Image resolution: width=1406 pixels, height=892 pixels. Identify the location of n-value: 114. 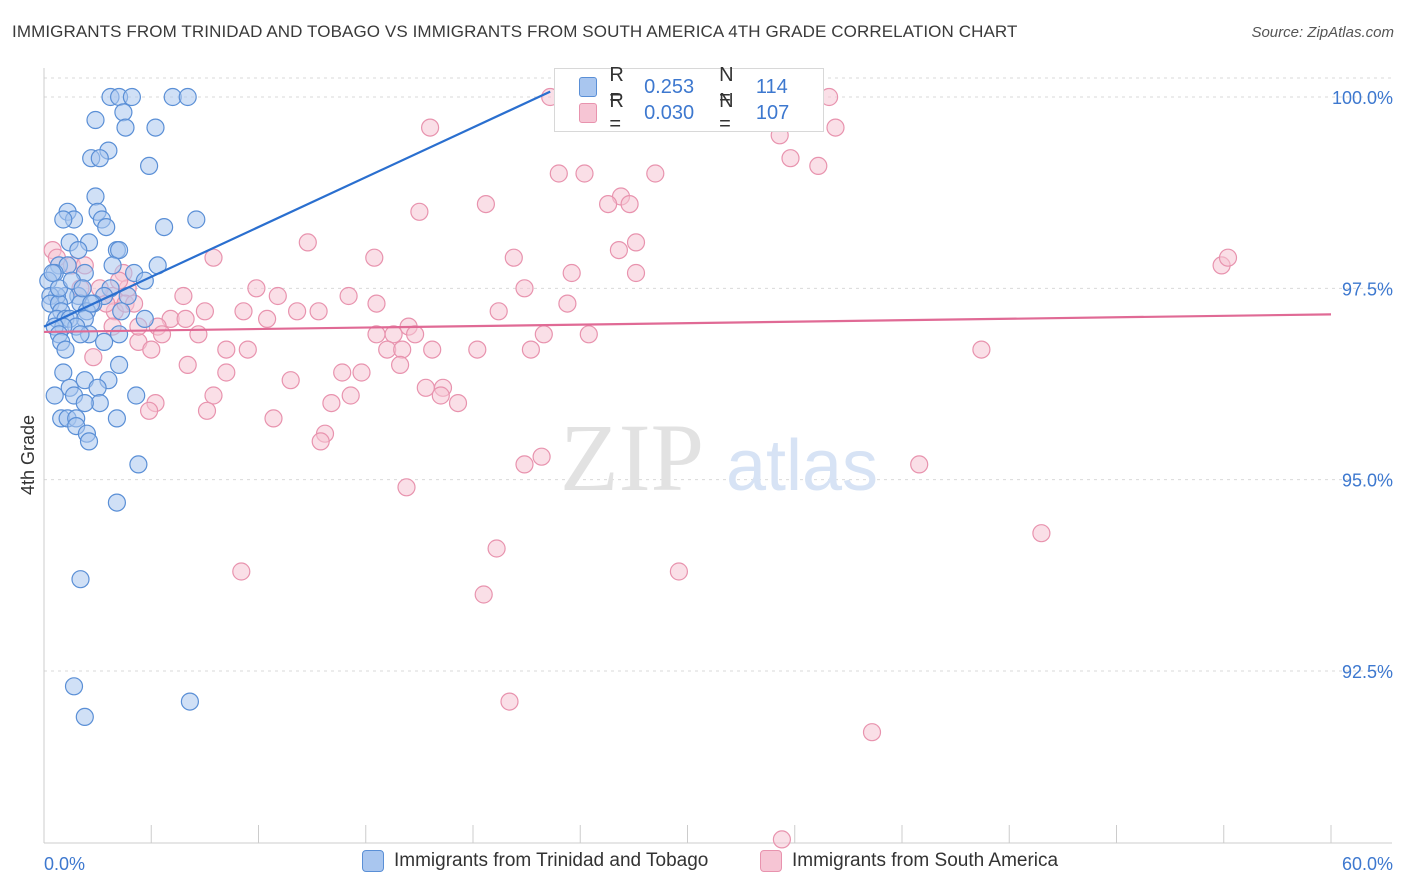
(771, 86).